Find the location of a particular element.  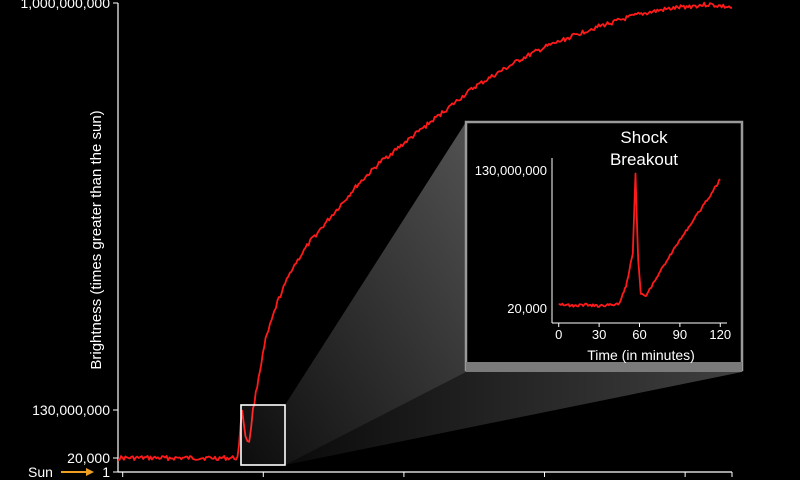

inset-x-tick-label: 0 is located at coordinates (558, 334).